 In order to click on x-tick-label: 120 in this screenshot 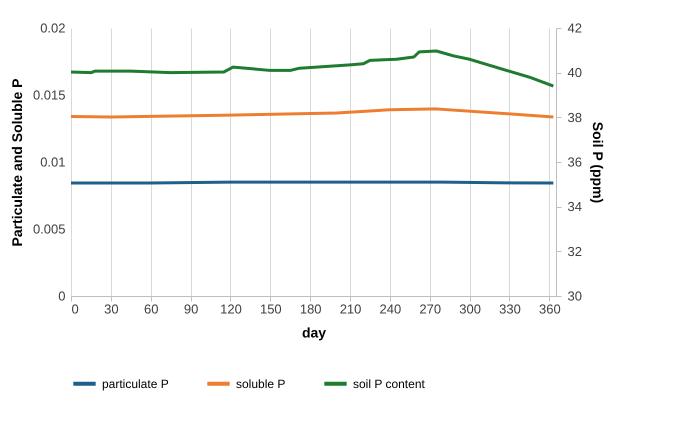, I will do `click(231, 309)`.